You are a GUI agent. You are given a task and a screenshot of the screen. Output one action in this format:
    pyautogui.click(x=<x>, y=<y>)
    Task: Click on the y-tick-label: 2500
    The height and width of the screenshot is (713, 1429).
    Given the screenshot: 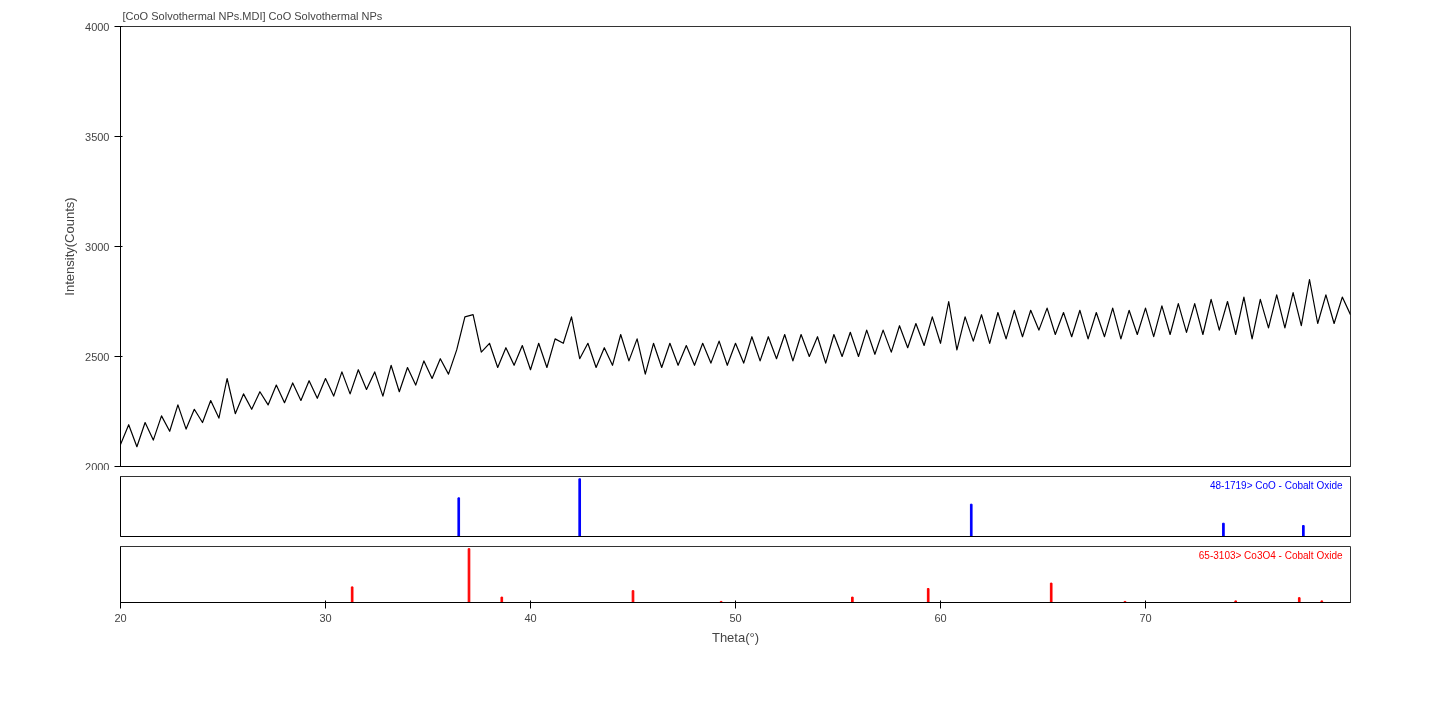 What is the action you would take?
    pyautogui.click(x=97, y=356)
    